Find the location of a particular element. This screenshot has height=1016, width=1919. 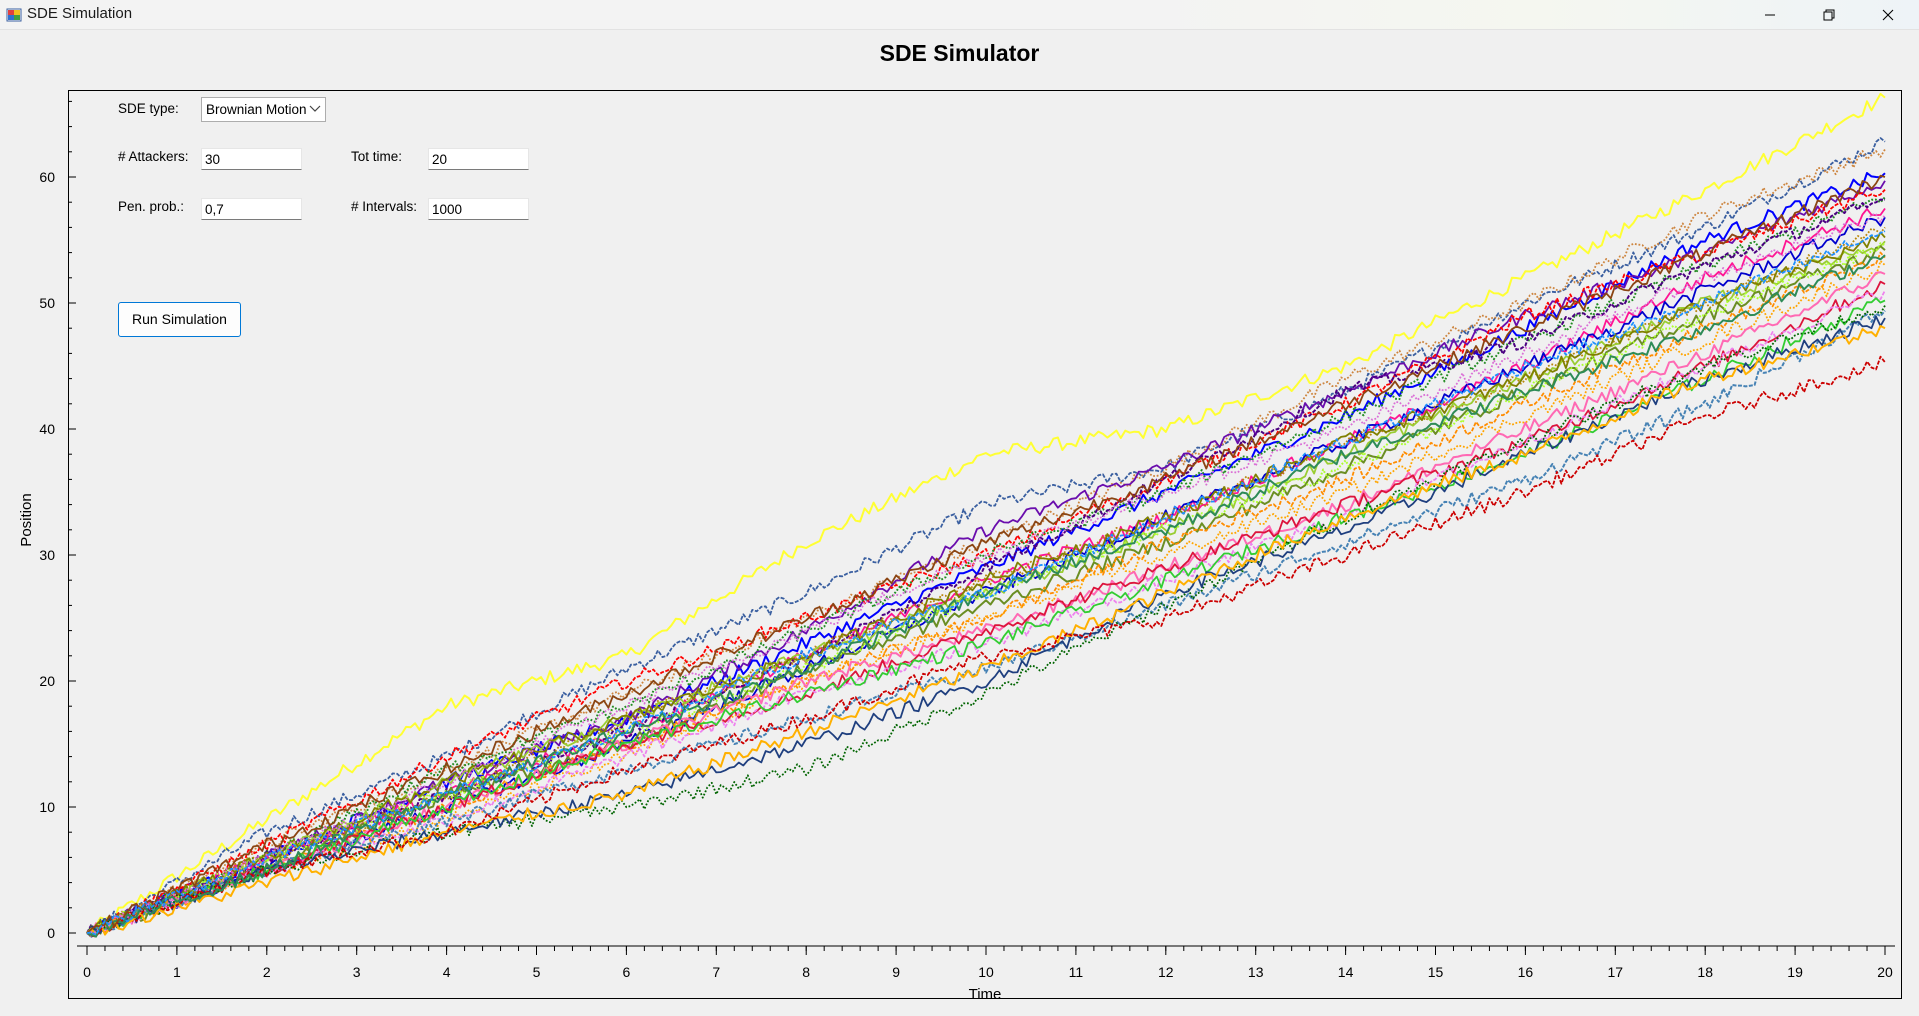

close-button is located at coordinates (1888, 14).